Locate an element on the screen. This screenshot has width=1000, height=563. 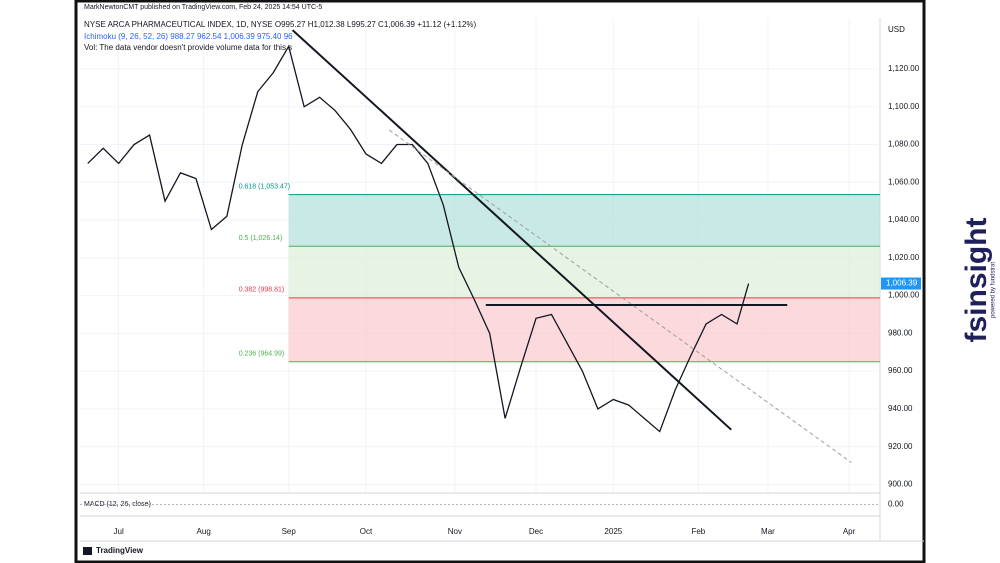
fib-label: 0.236 (964.99) is located at coordinates (262, 354).